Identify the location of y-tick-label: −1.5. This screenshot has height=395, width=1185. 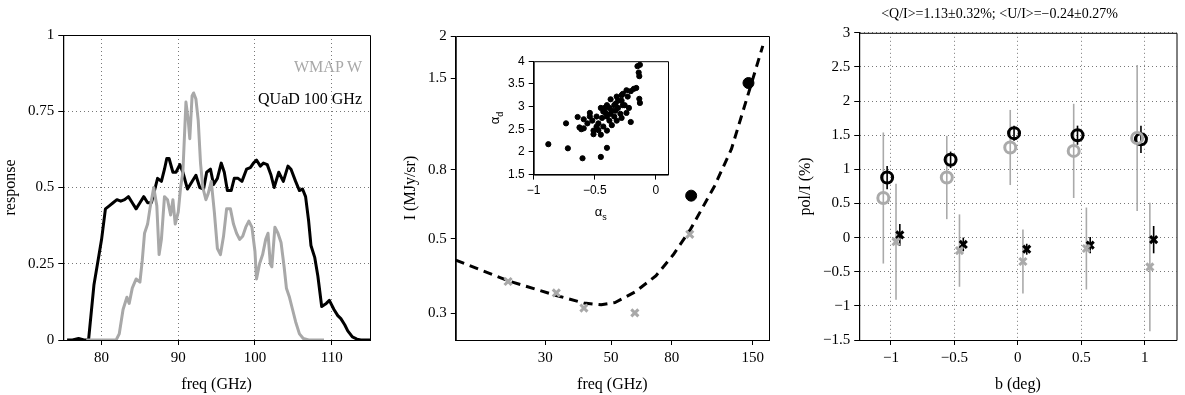
(836, 338).